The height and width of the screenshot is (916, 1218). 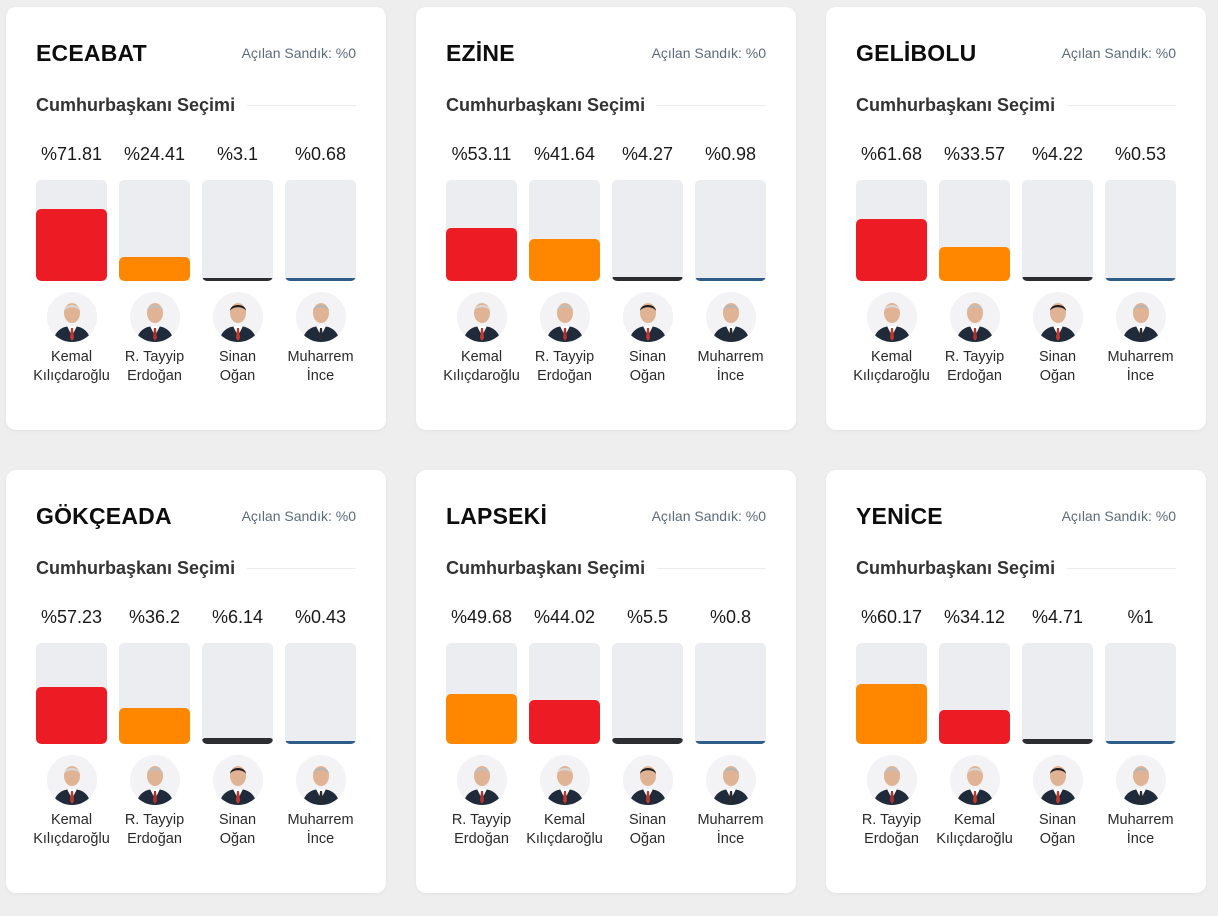 What do you see at coordinates (71, 154) in the screenshot?
I see `vote-percentage-label: %71.81` at bounding box center [71, 154].